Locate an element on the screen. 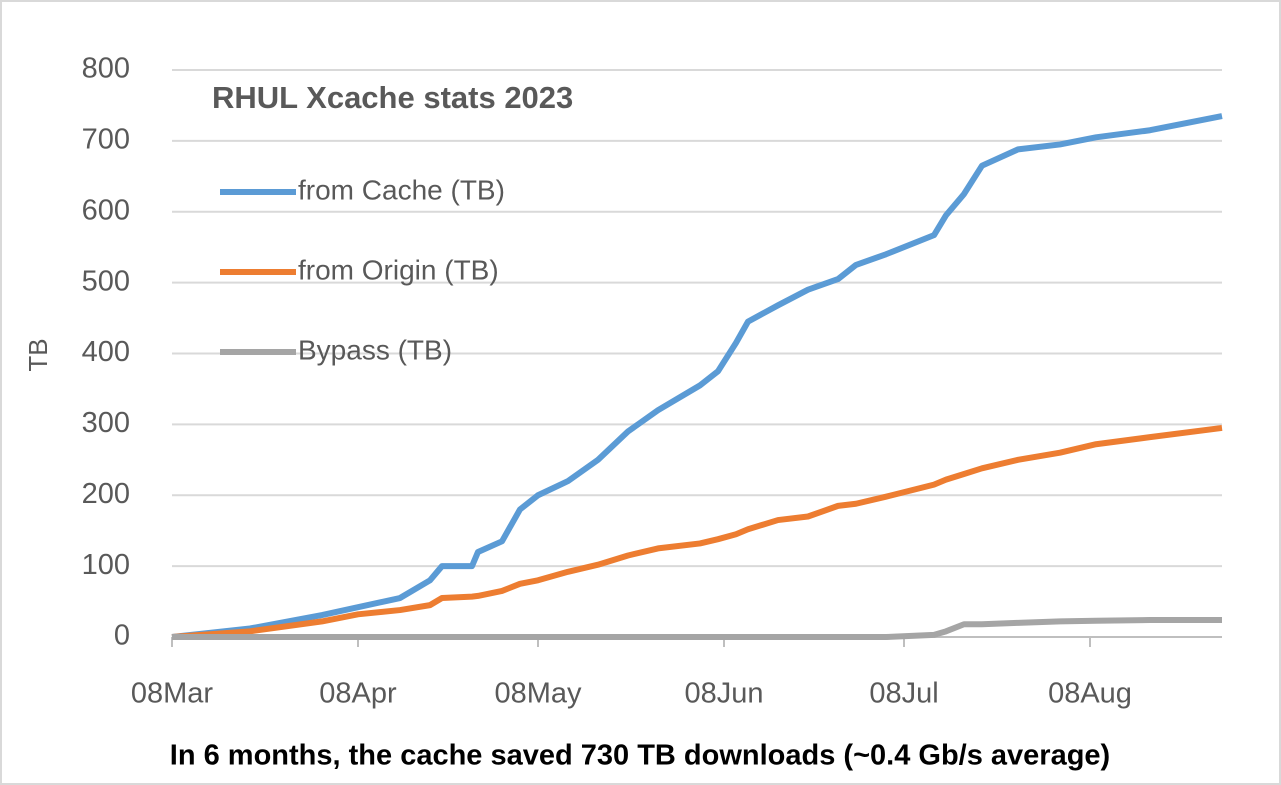  chart-title: RHUL Xcache stats 2023 is located at coordinates (392, 97).